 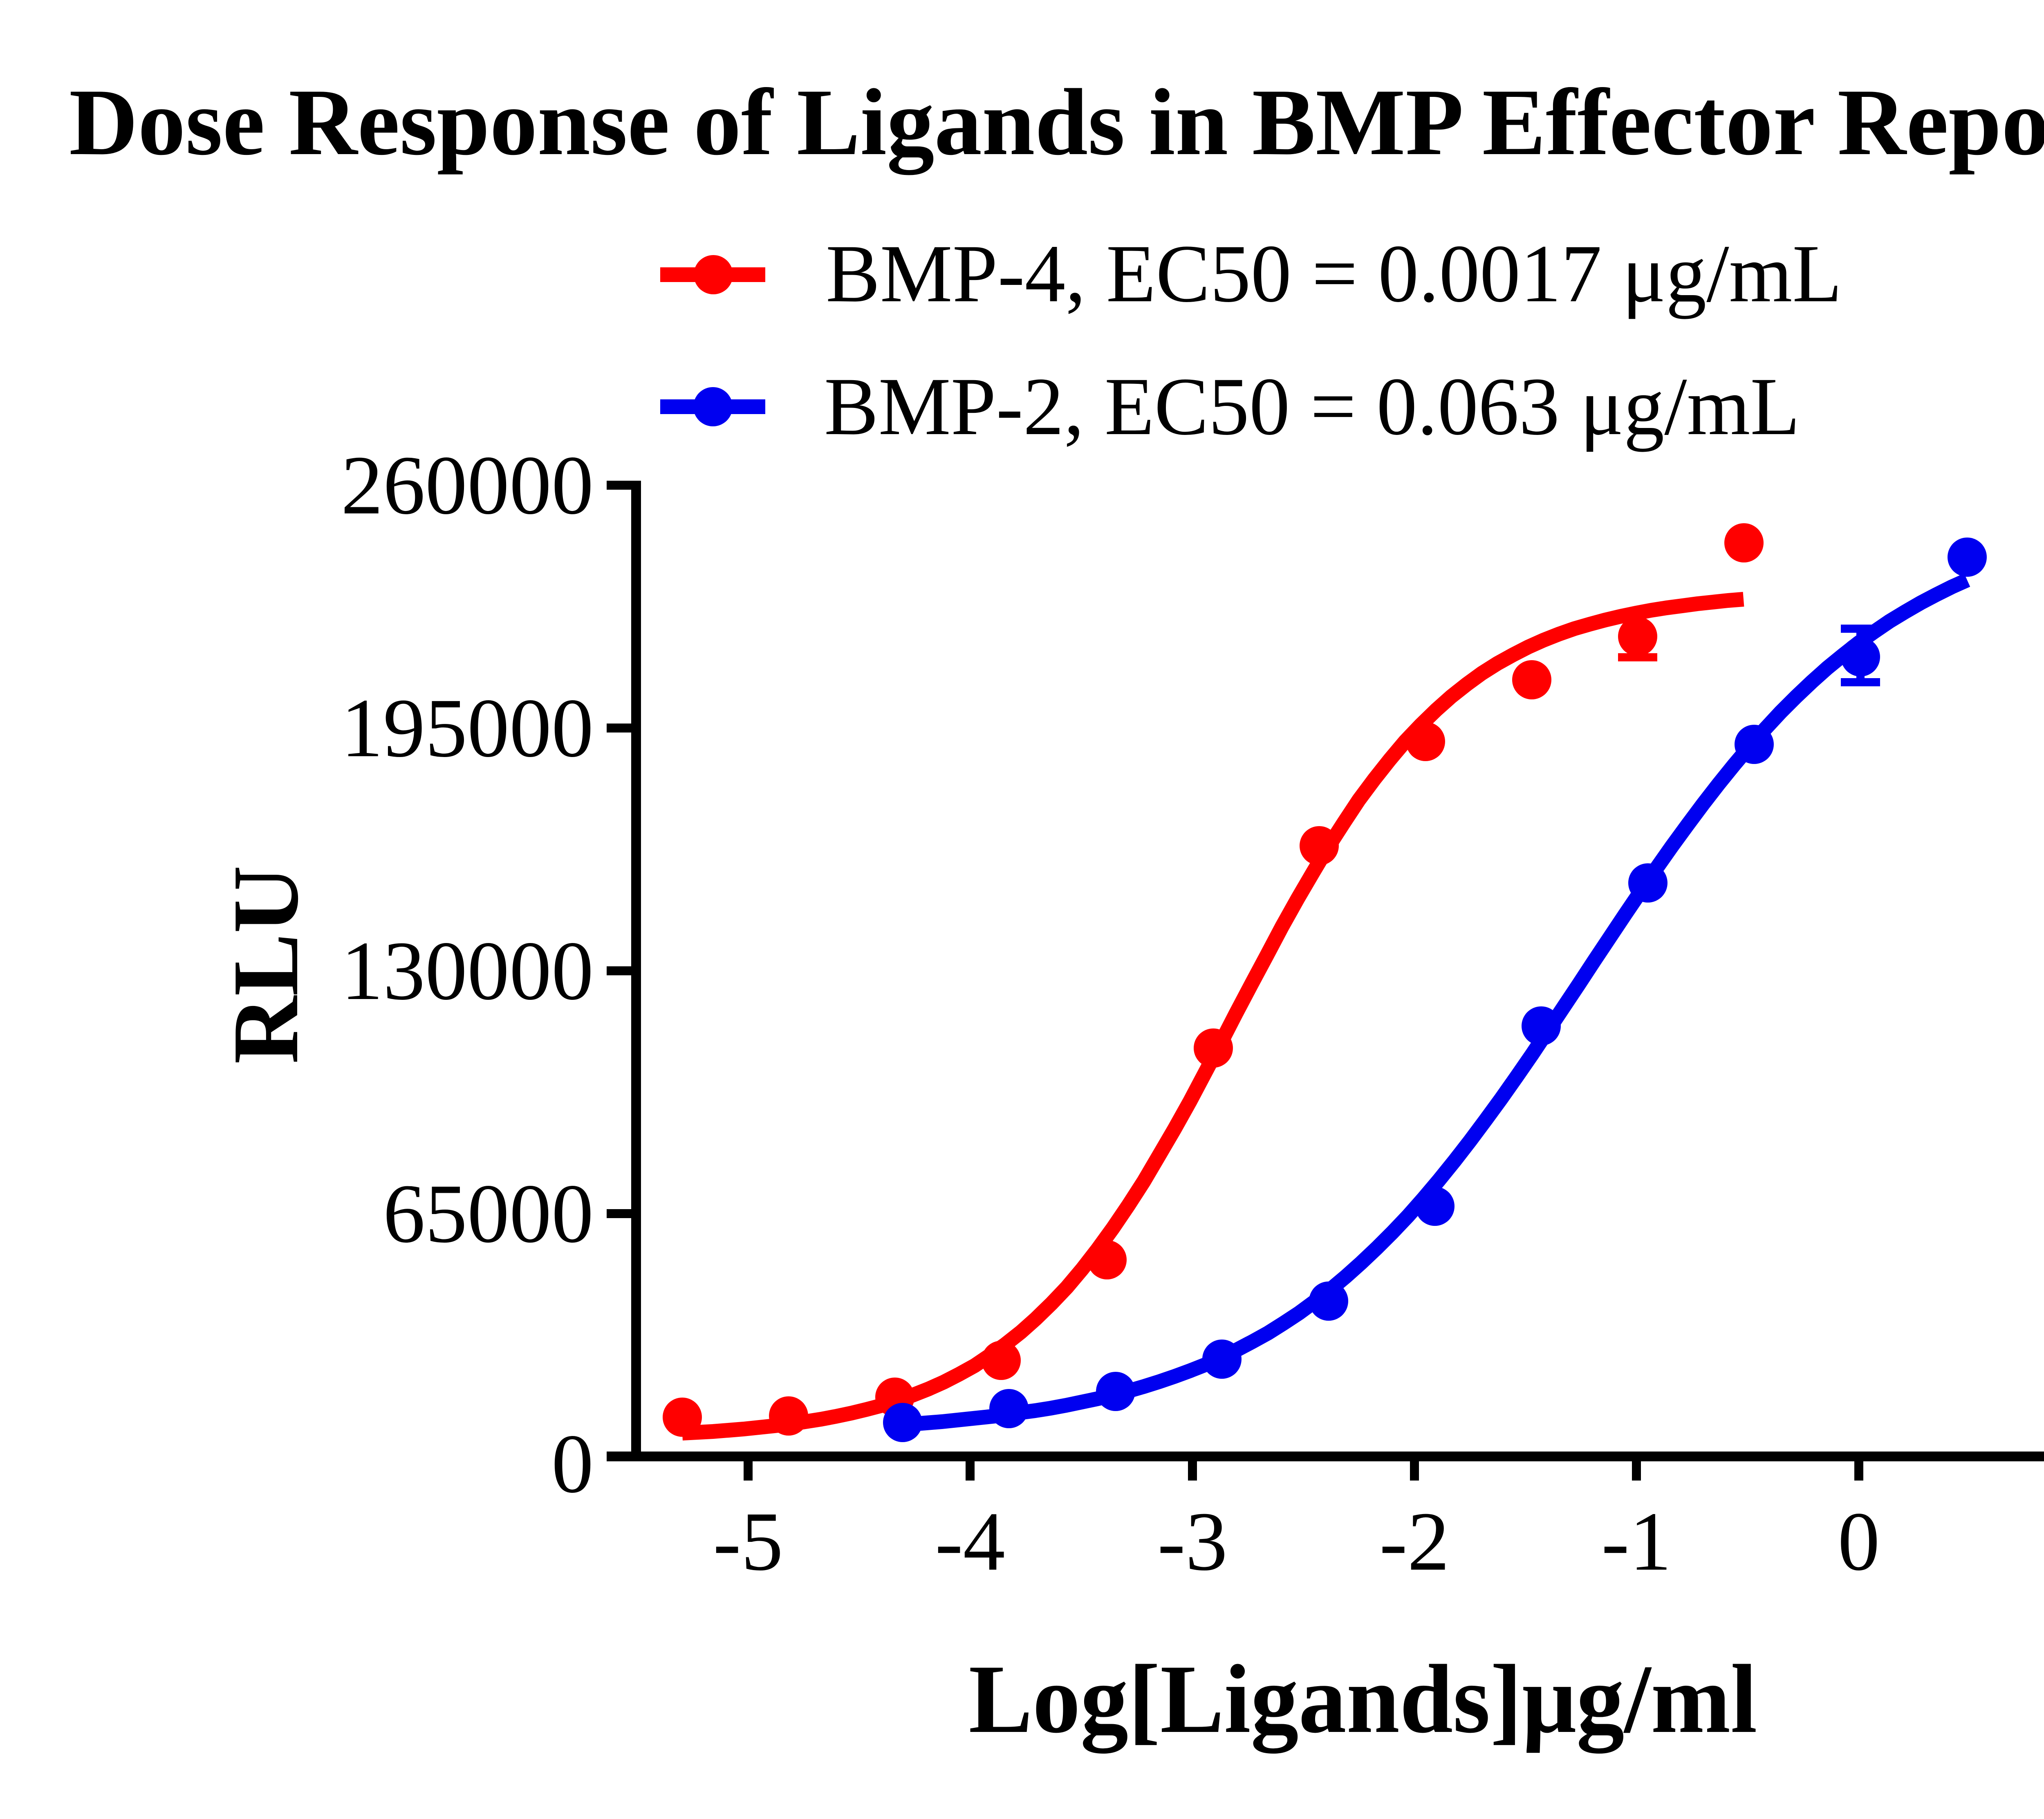 I want to click on svg-text: BMP-4, EC50 = 0.0017 μg/mL, so click(x=1334, y=273).